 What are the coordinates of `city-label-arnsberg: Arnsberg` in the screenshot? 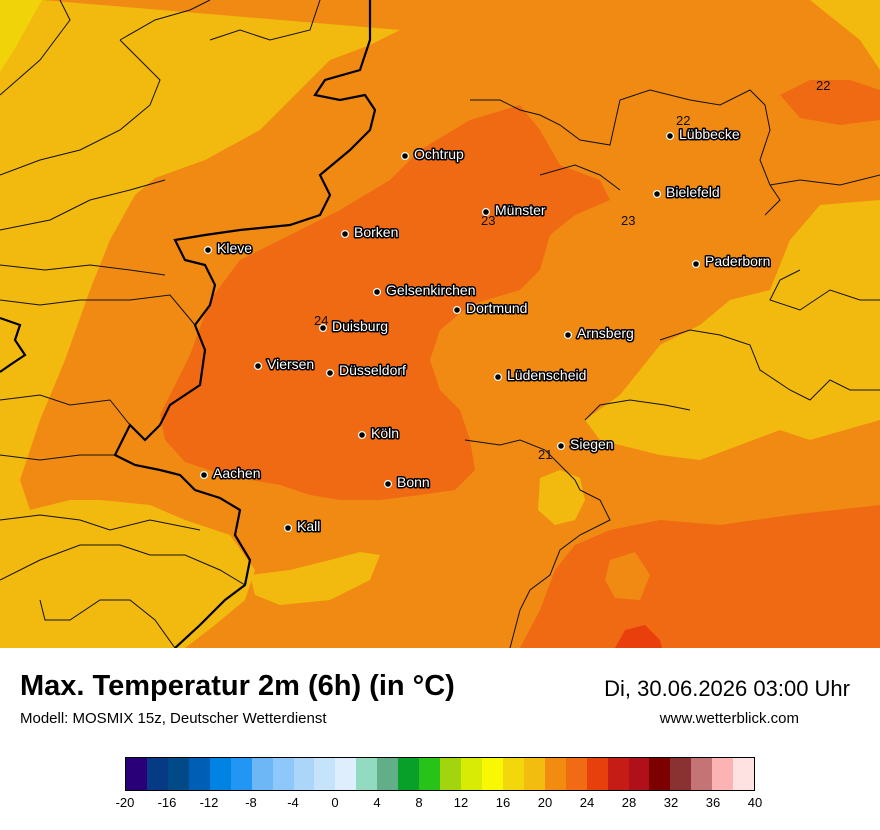 It's located at (605, 333).